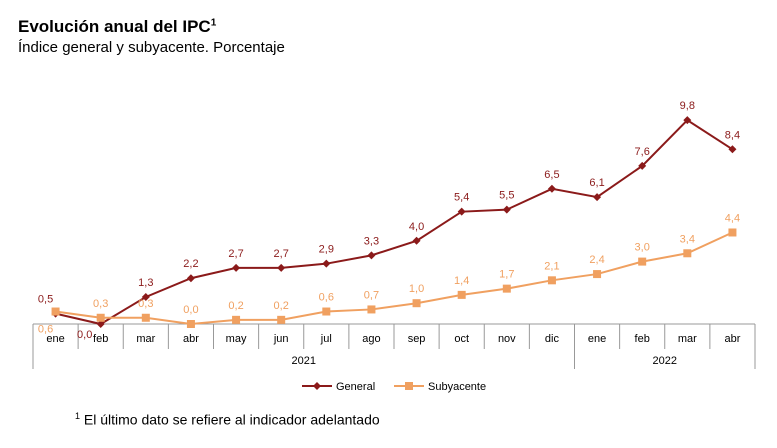  What do you see at coordinates (213, 23) in the screenshot?
I see `title-superscript: 1` at bounding box center [213, 23].